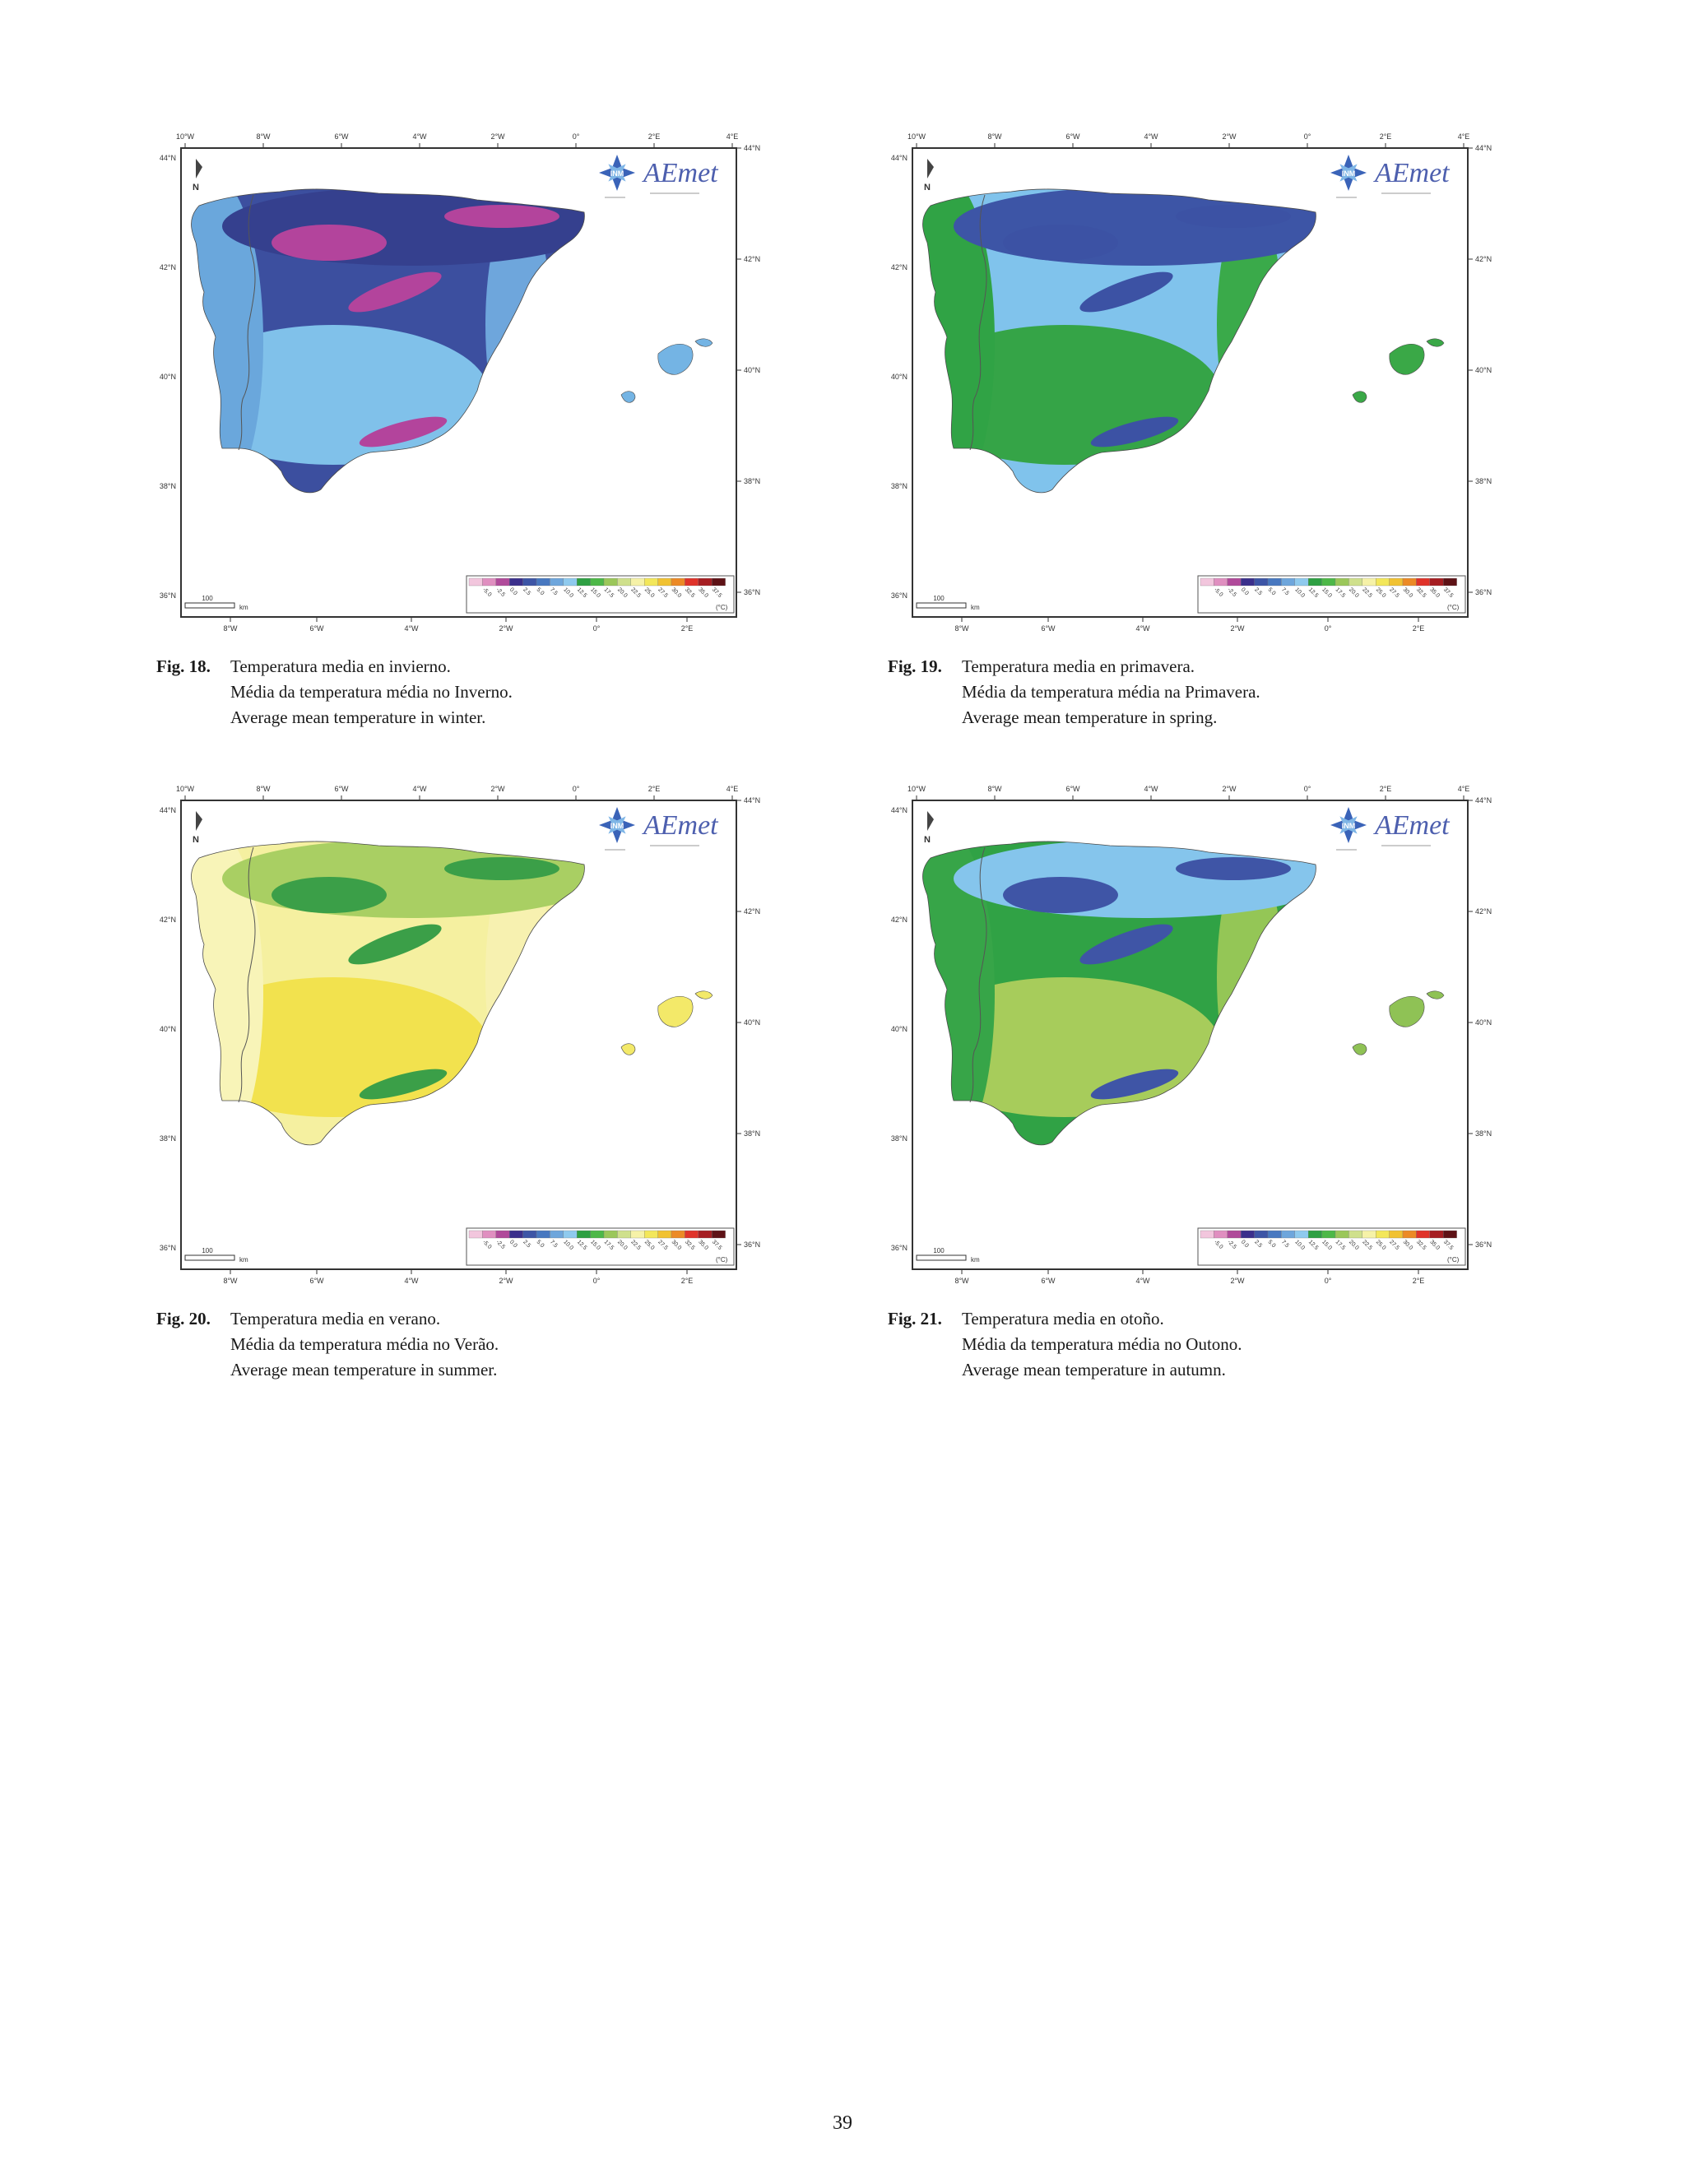  Describe the element at coordinates (939, 1250) in the screenshot. I see `scale-value: 100` at that location.